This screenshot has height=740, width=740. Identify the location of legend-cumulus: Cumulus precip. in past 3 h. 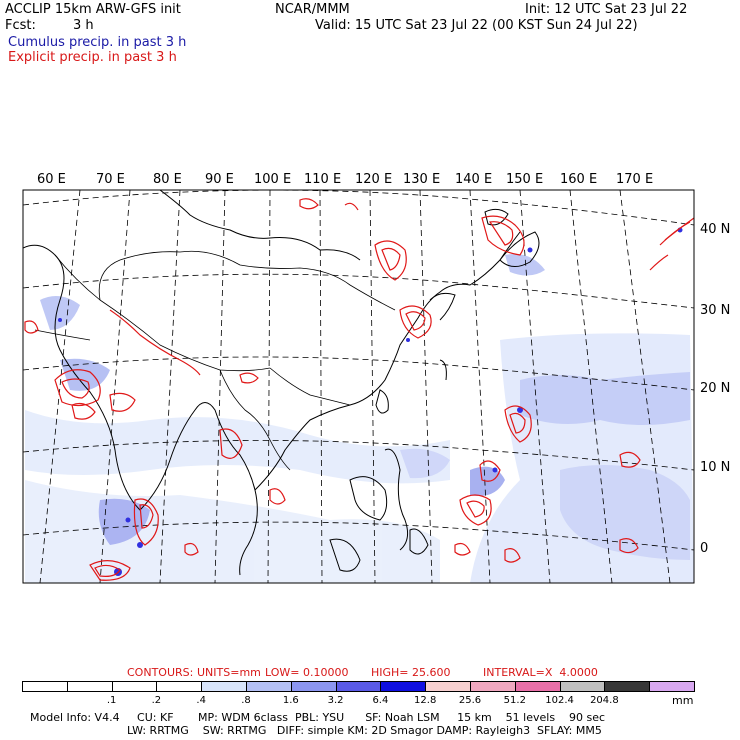
(97, 42).